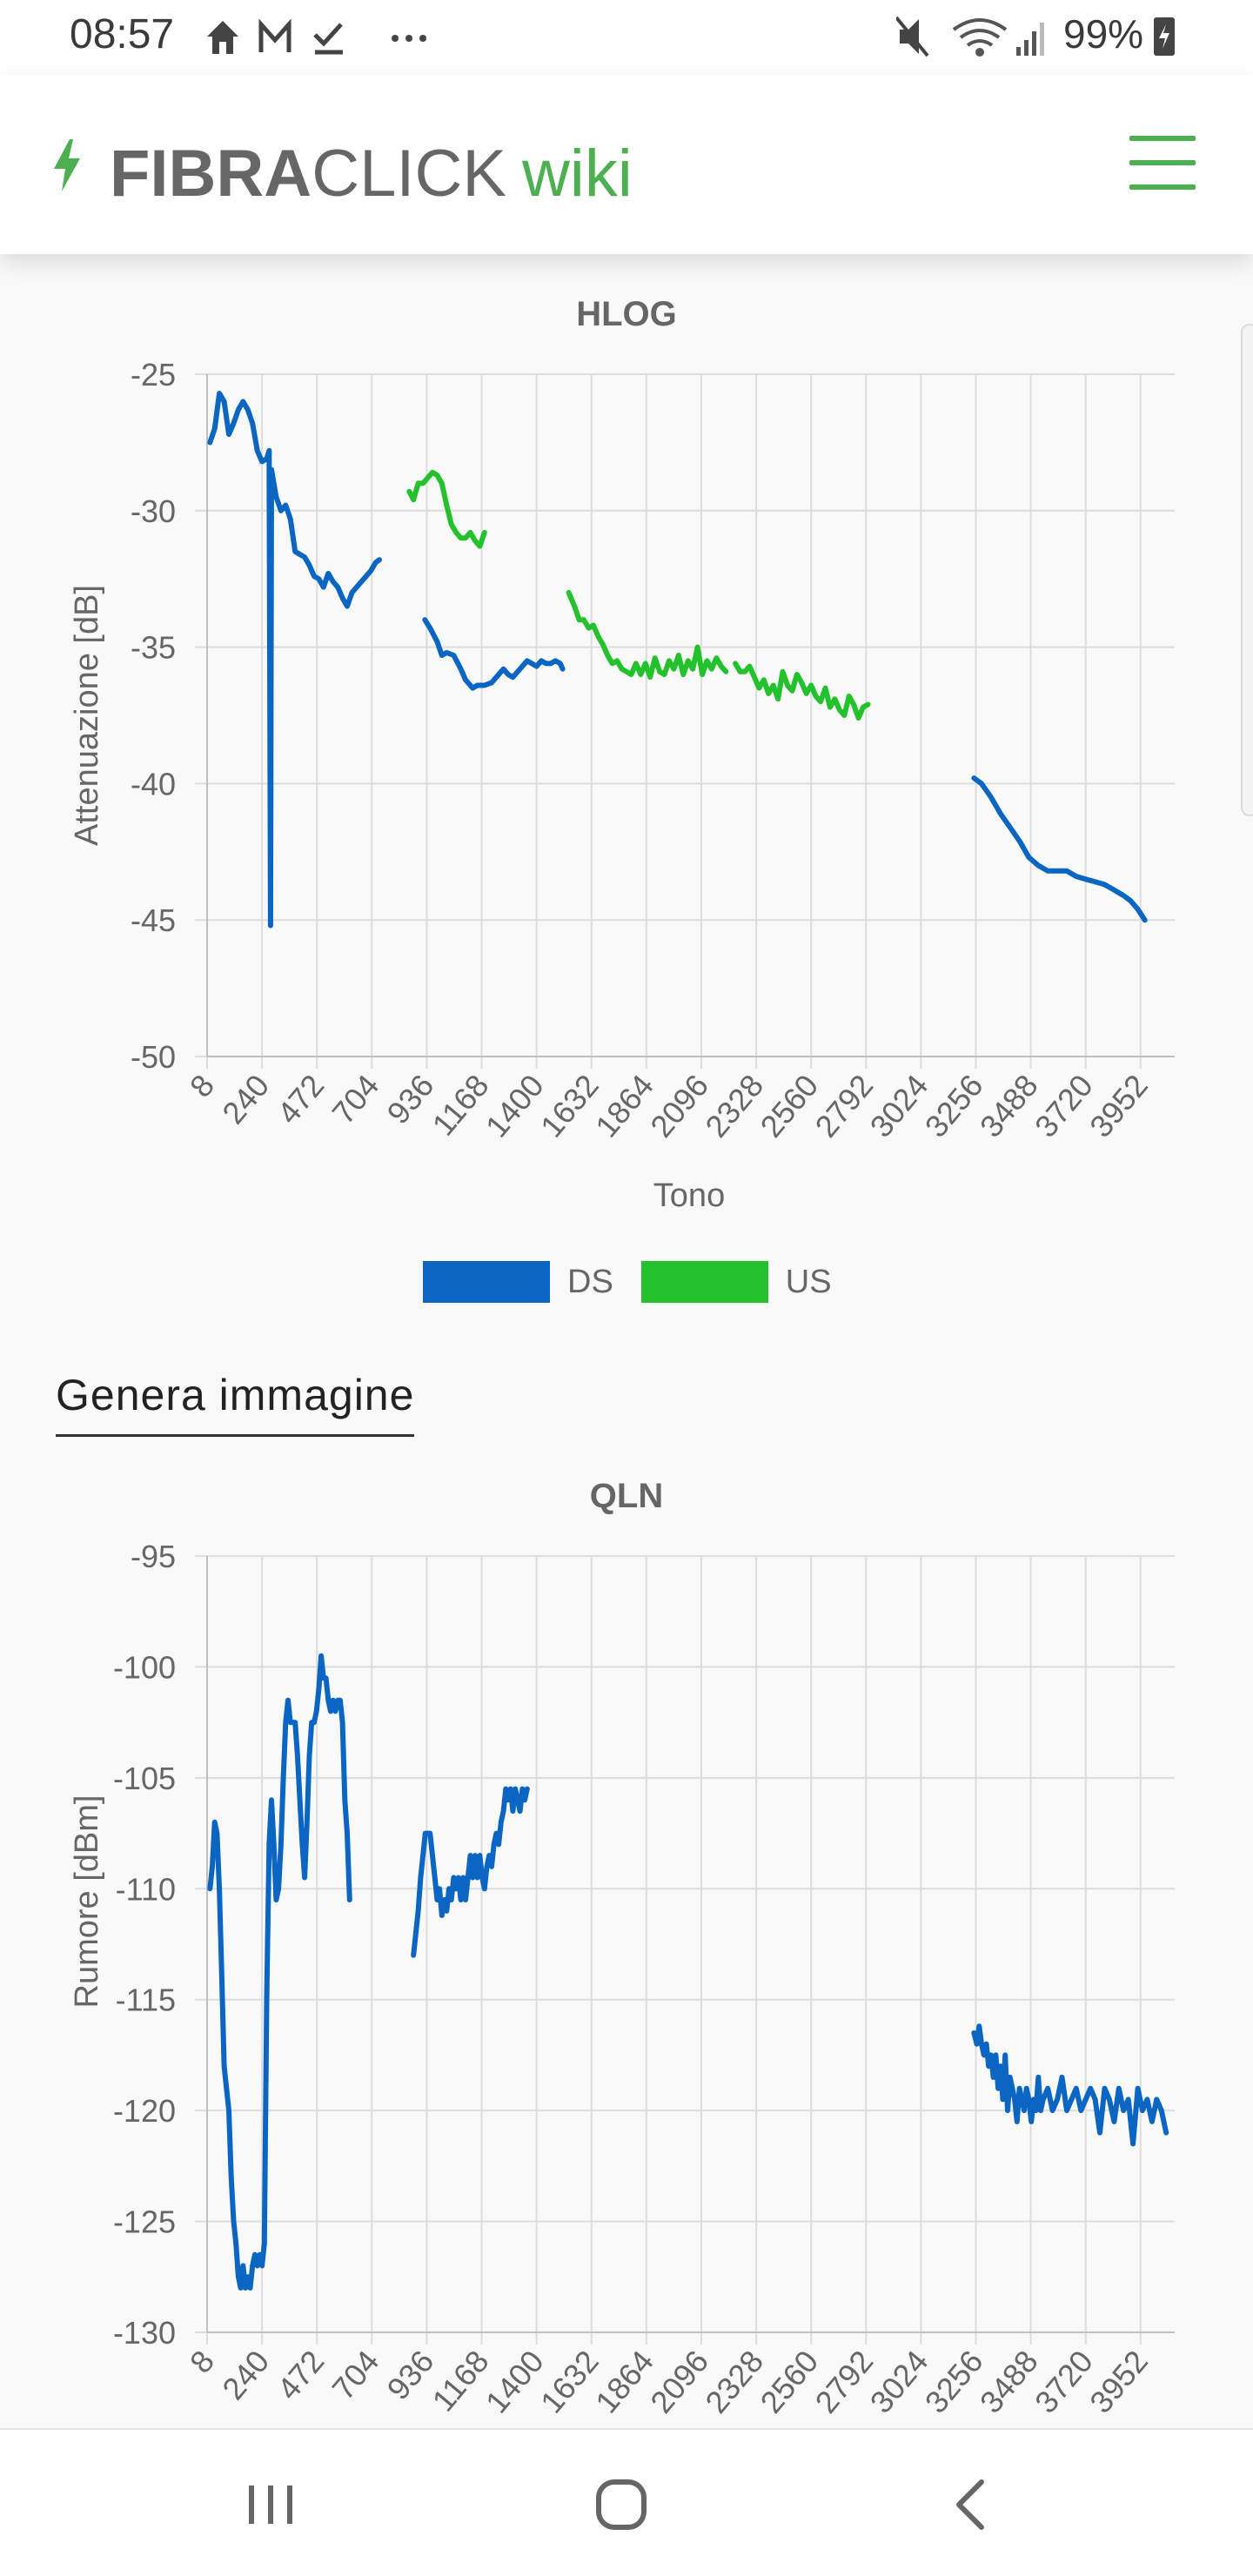 This screenshot has height=2576, width=1253. Describe the element at coordinates (577, 174) in the screenshot. I see `brand-part-wiki: wiki` at that location.